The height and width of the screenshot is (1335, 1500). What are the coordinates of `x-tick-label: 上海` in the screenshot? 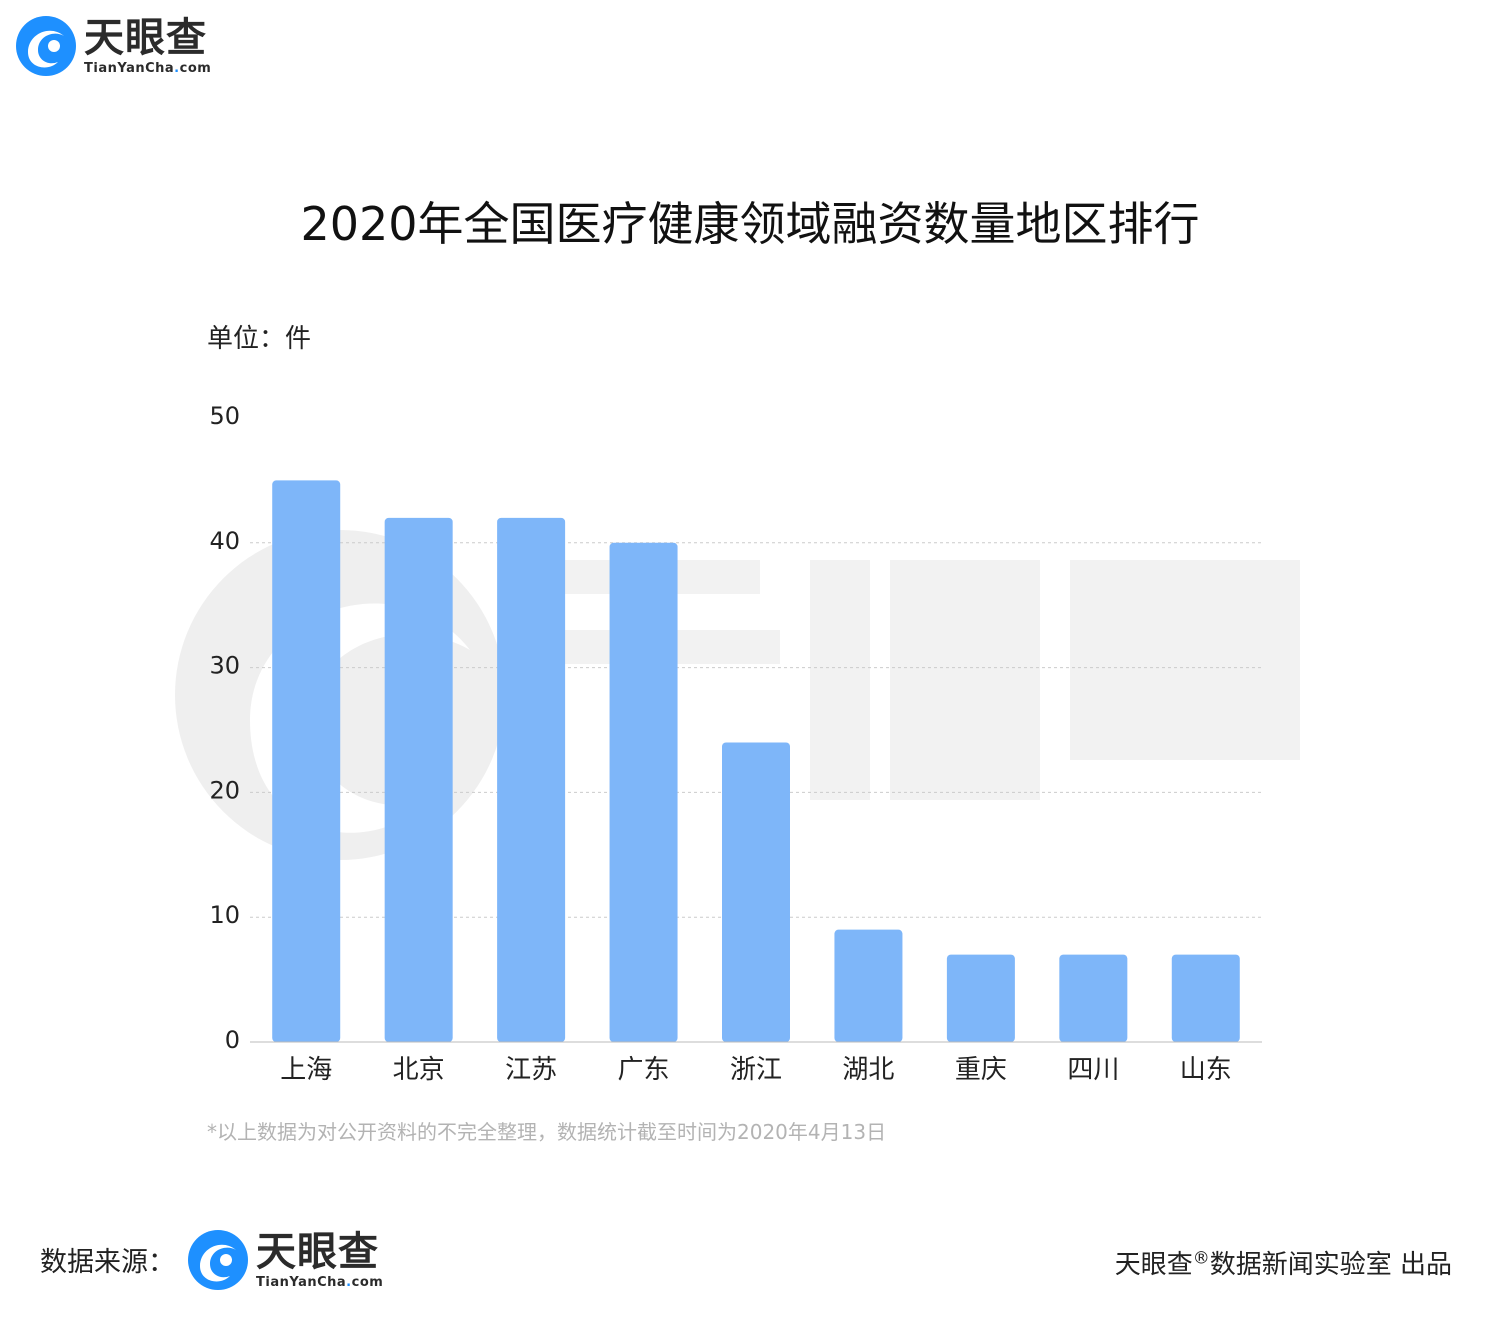 It's located at (306, 1070).